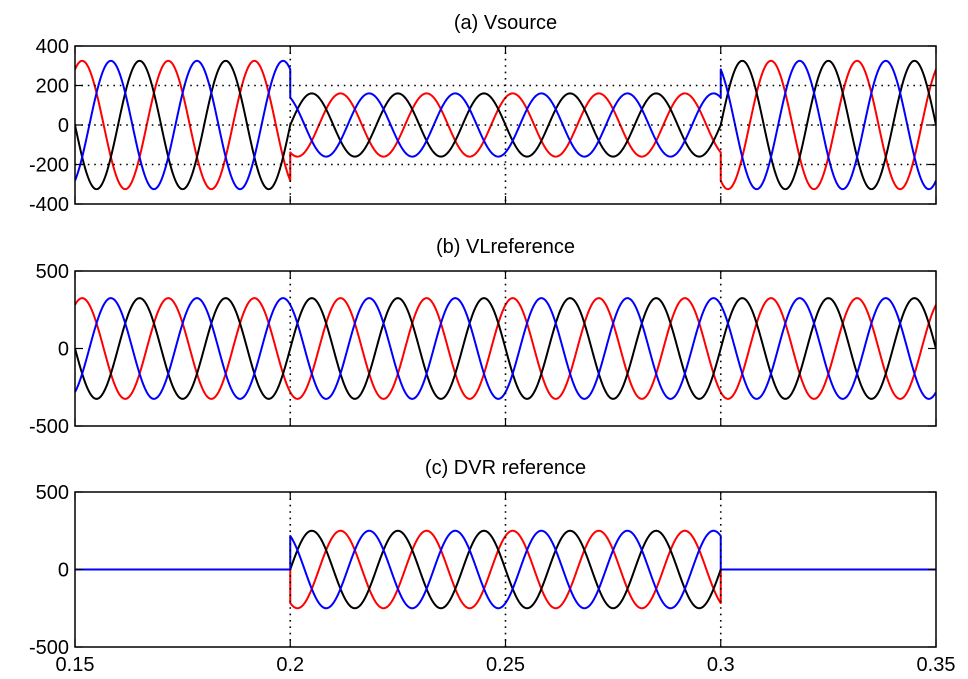 The image size is (968, 679). I want to click on x-tick-label: 0.25, so click(505, 665).